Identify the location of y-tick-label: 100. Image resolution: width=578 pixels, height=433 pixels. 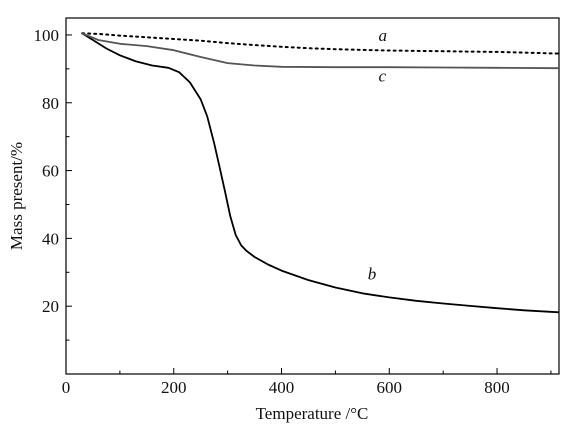
(47, 35).